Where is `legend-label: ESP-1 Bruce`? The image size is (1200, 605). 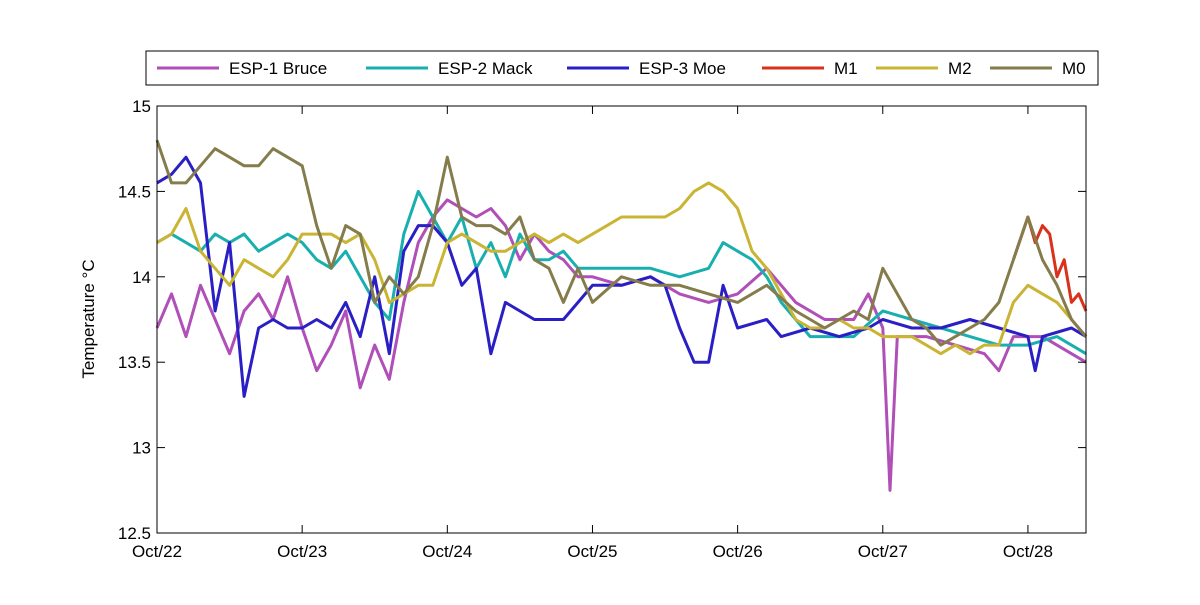
legend-label: ESP-1 Bruce is located at coordinates (278, 68).